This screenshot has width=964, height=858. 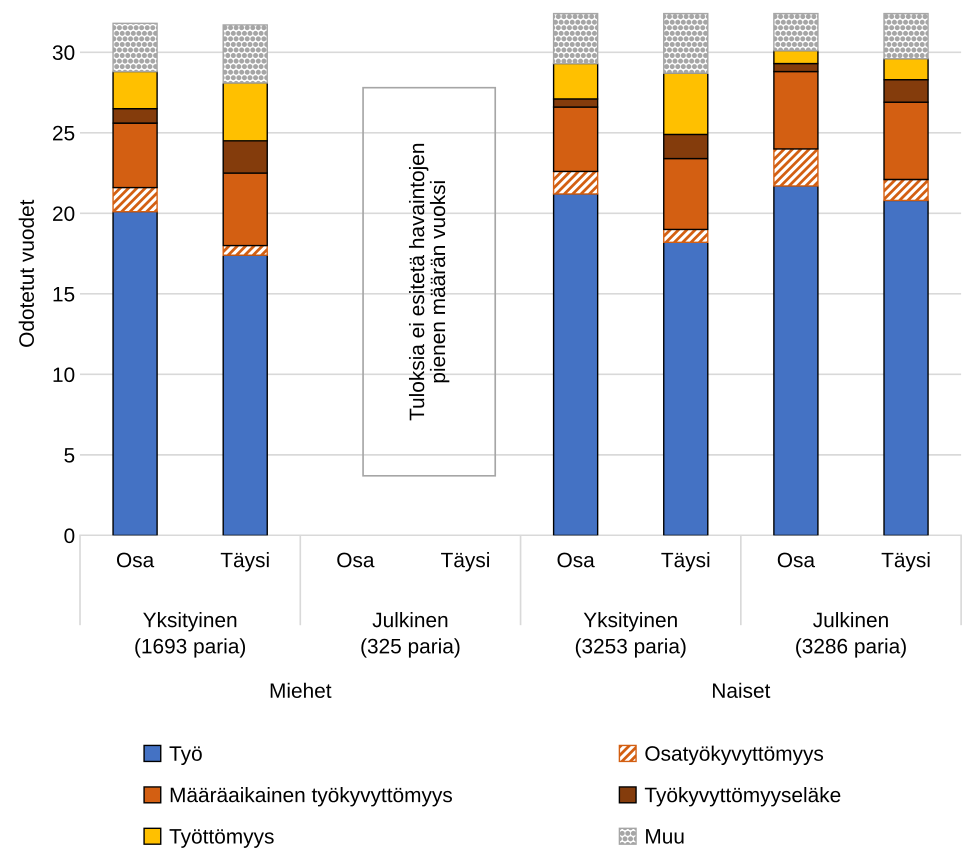 What do you see at coordinates (64, 294) in the screenshot?
I see `y-tick-label: 15` at bounding box center [64, 294].